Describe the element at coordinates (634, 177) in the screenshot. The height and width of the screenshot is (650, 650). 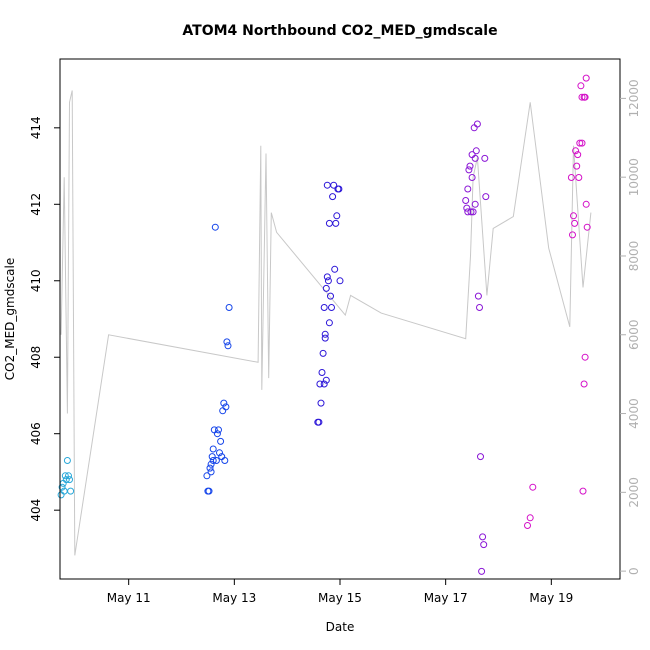
I see `y2-tick-label: 10000` at that location.